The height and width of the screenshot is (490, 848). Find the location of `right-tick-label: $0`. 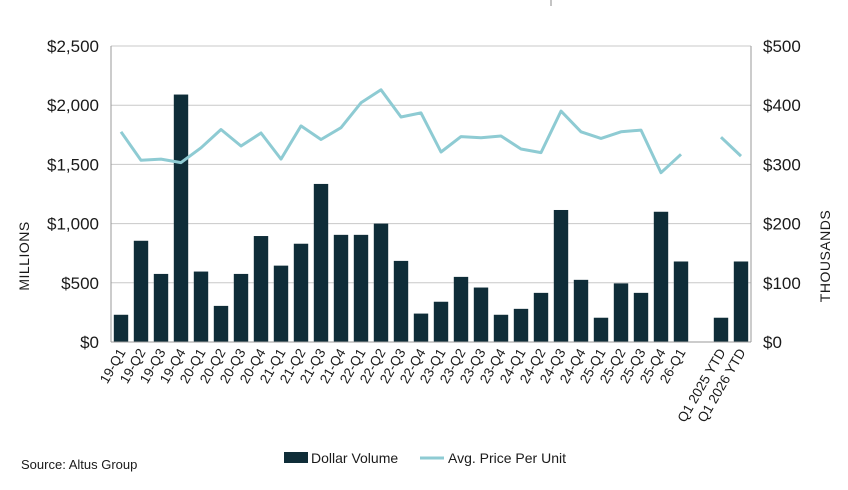

right-tick-label: $0 is located at coordinates (772, 342).